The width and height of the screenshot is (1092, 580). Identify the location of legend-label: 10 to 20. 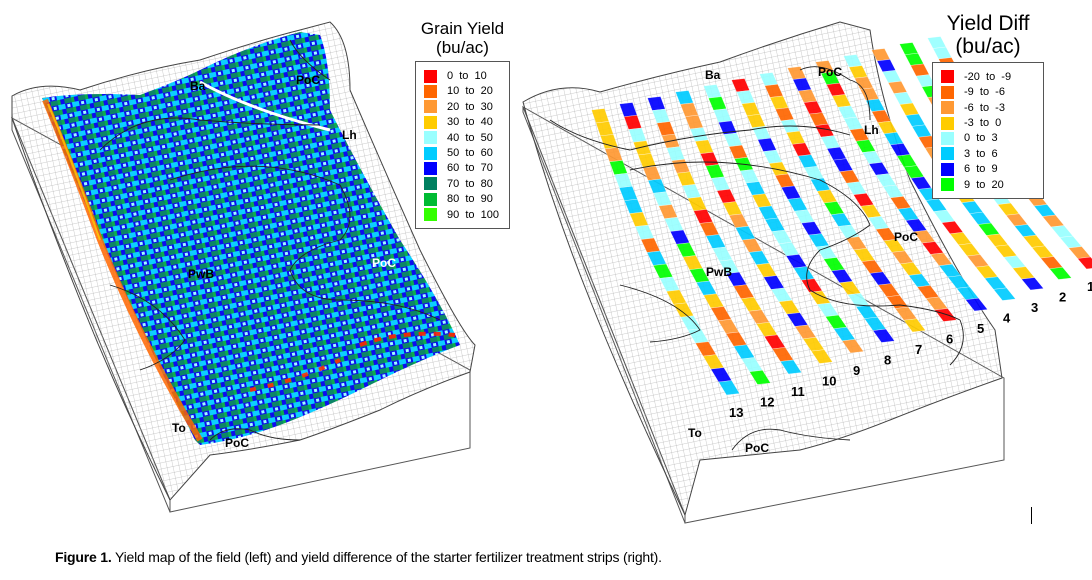
(470, 91).